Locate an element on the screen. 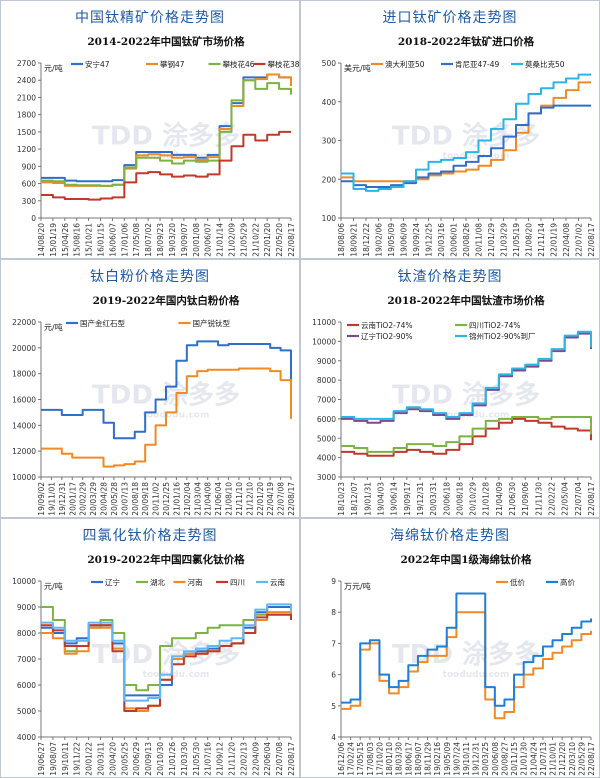 Image resolution: width=600 pixels, height=778 pixels. x-tick-label: 19/07/24 is located at coordinates (456, 759).